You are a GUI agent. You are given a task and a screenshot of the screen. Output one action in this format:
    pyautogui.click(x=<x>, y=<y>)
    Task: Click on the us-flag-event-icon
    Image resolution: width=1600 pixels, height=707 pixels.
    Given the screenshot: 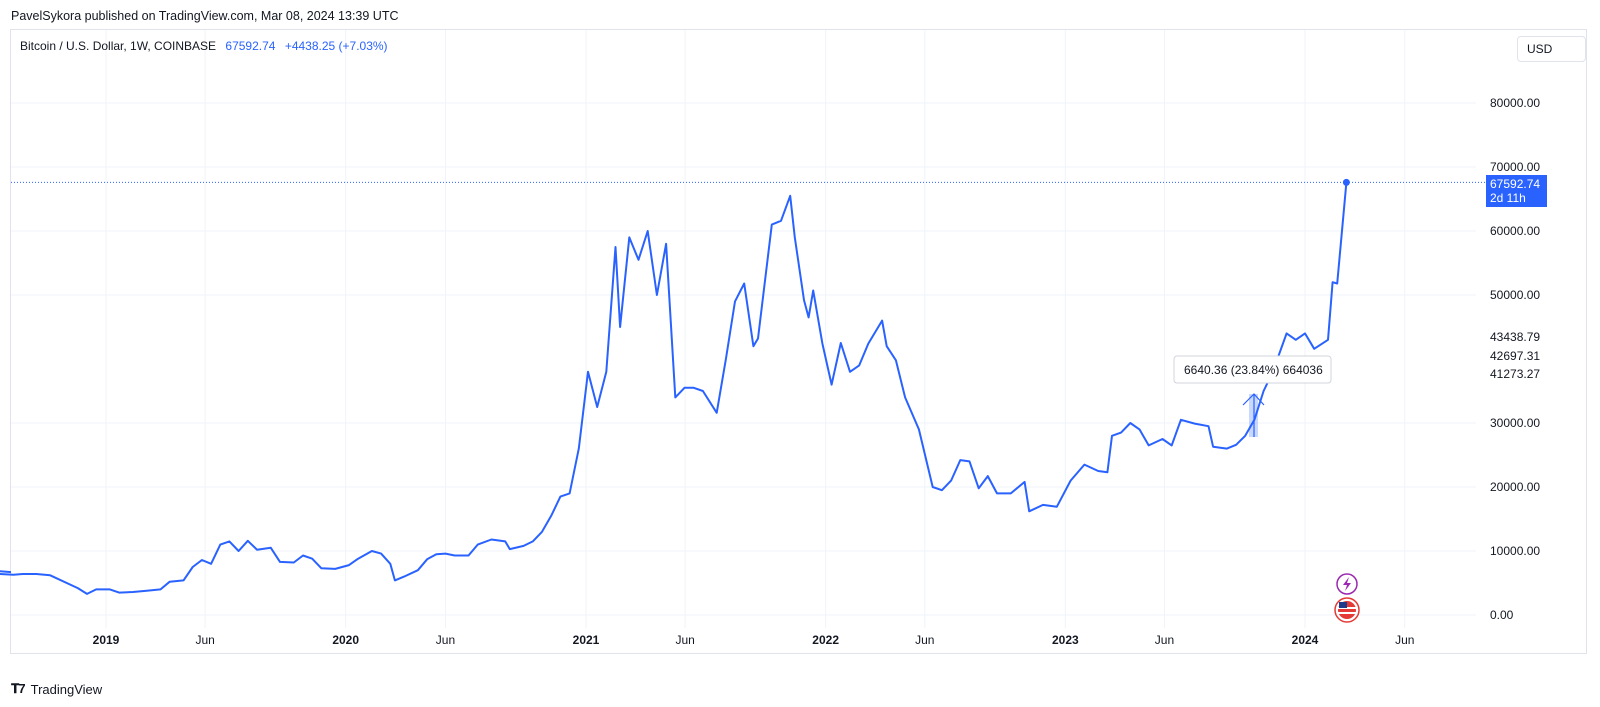 What is the action you would take?
    pyautogui.click(x=1347, y=610)
    